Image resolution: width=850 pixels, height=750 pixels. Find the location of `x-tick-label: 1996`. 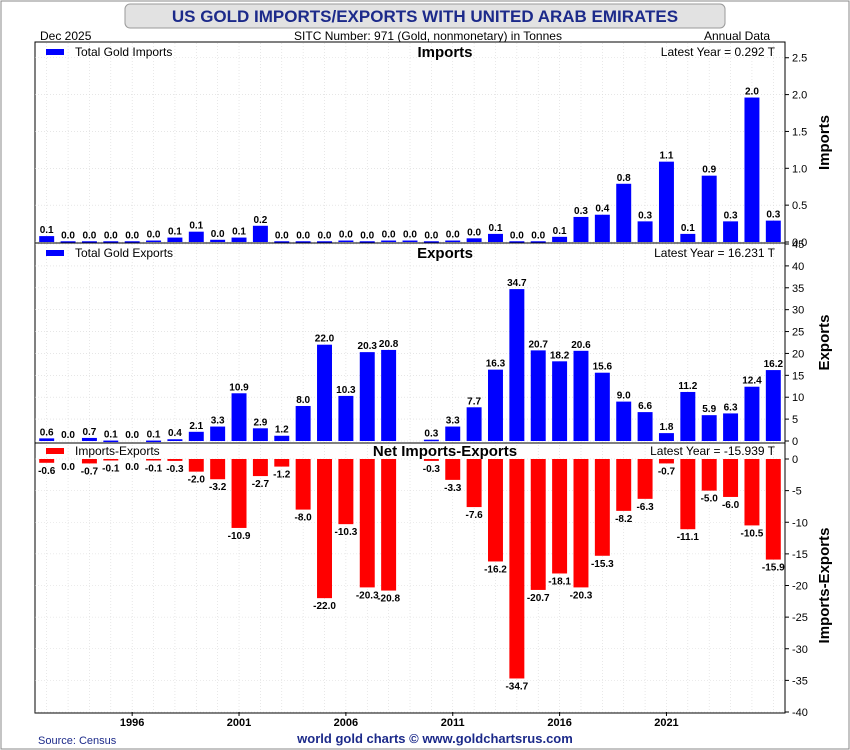

x-tick-label: 1996 is located at coordinates (132, 723).